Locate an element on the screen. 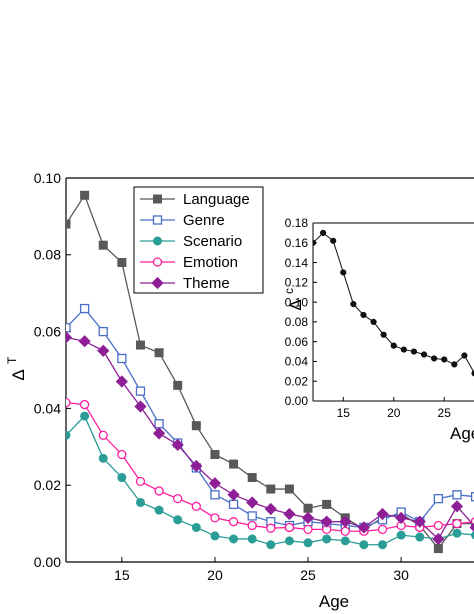 Image resolution: width=474 pixels, height=614 pixels. legend-marker-emotion is located at coordinates (157, 262).